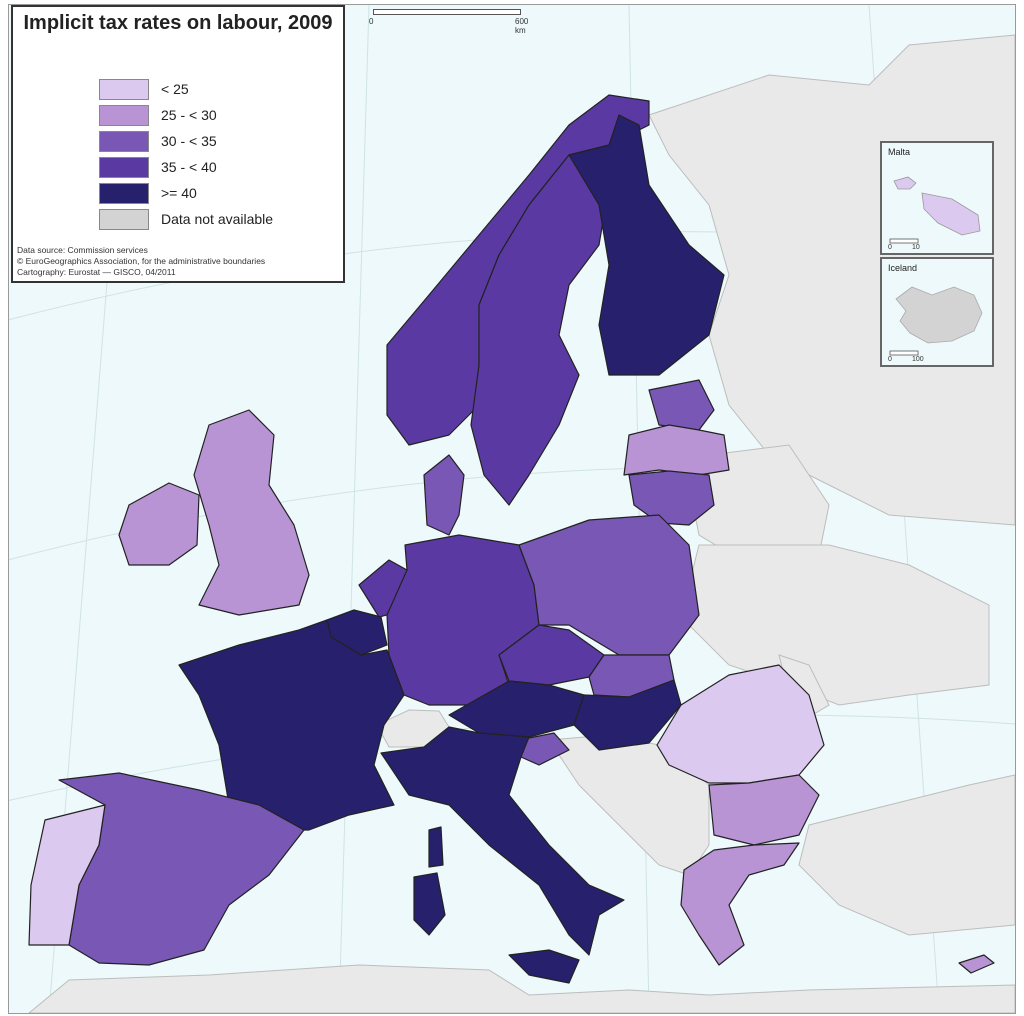  Describe the element at coordinates (522, 26) in the screenshot. I see `scale-end-label: 600 km` at that location.